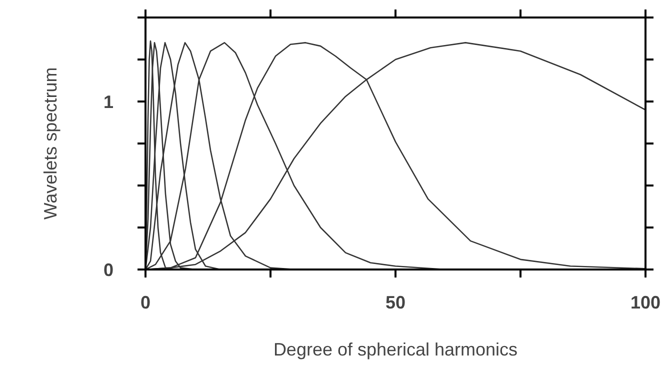  What do you see at coordinates (50, 143) in the screenshot?
I see `y-axis-title: Wavelets spectrum` at bounding box center [50, 143].